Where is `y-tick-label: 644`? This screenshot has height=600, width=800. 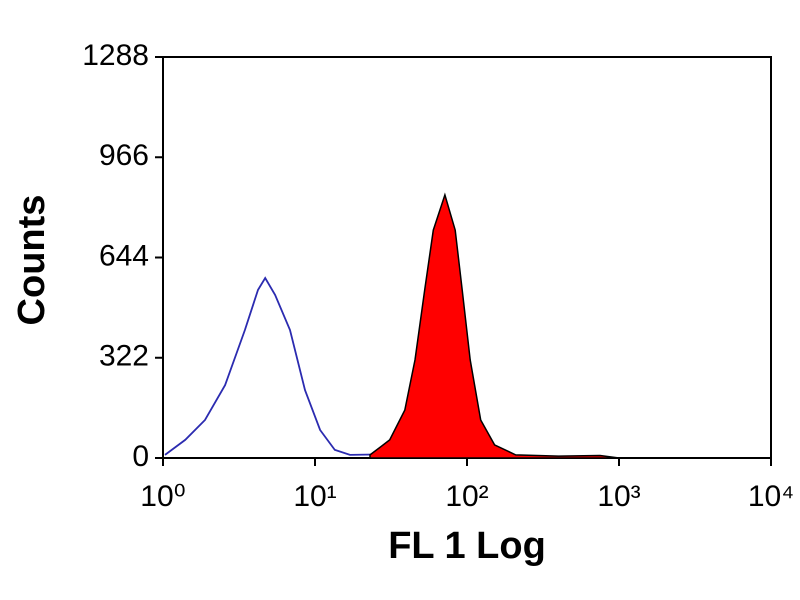
y-tick-label: 644 is located at coordinates (124, 255).